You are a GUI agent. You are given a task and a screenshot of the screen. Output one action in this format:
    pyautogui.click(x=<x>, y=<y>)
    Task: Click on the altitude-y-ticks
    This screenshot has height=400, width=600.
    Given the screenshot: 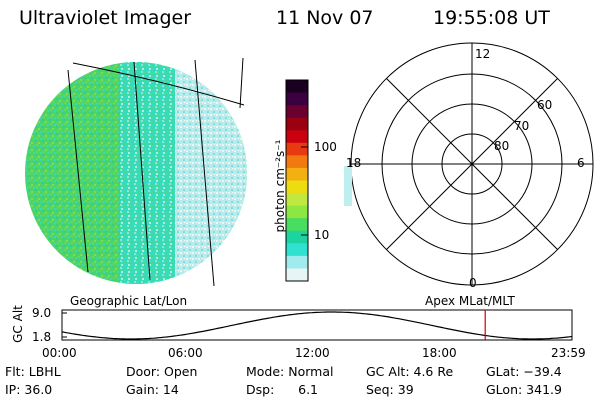 What is the action you would take?
    pyautogui.click(x=64, y=325)
    